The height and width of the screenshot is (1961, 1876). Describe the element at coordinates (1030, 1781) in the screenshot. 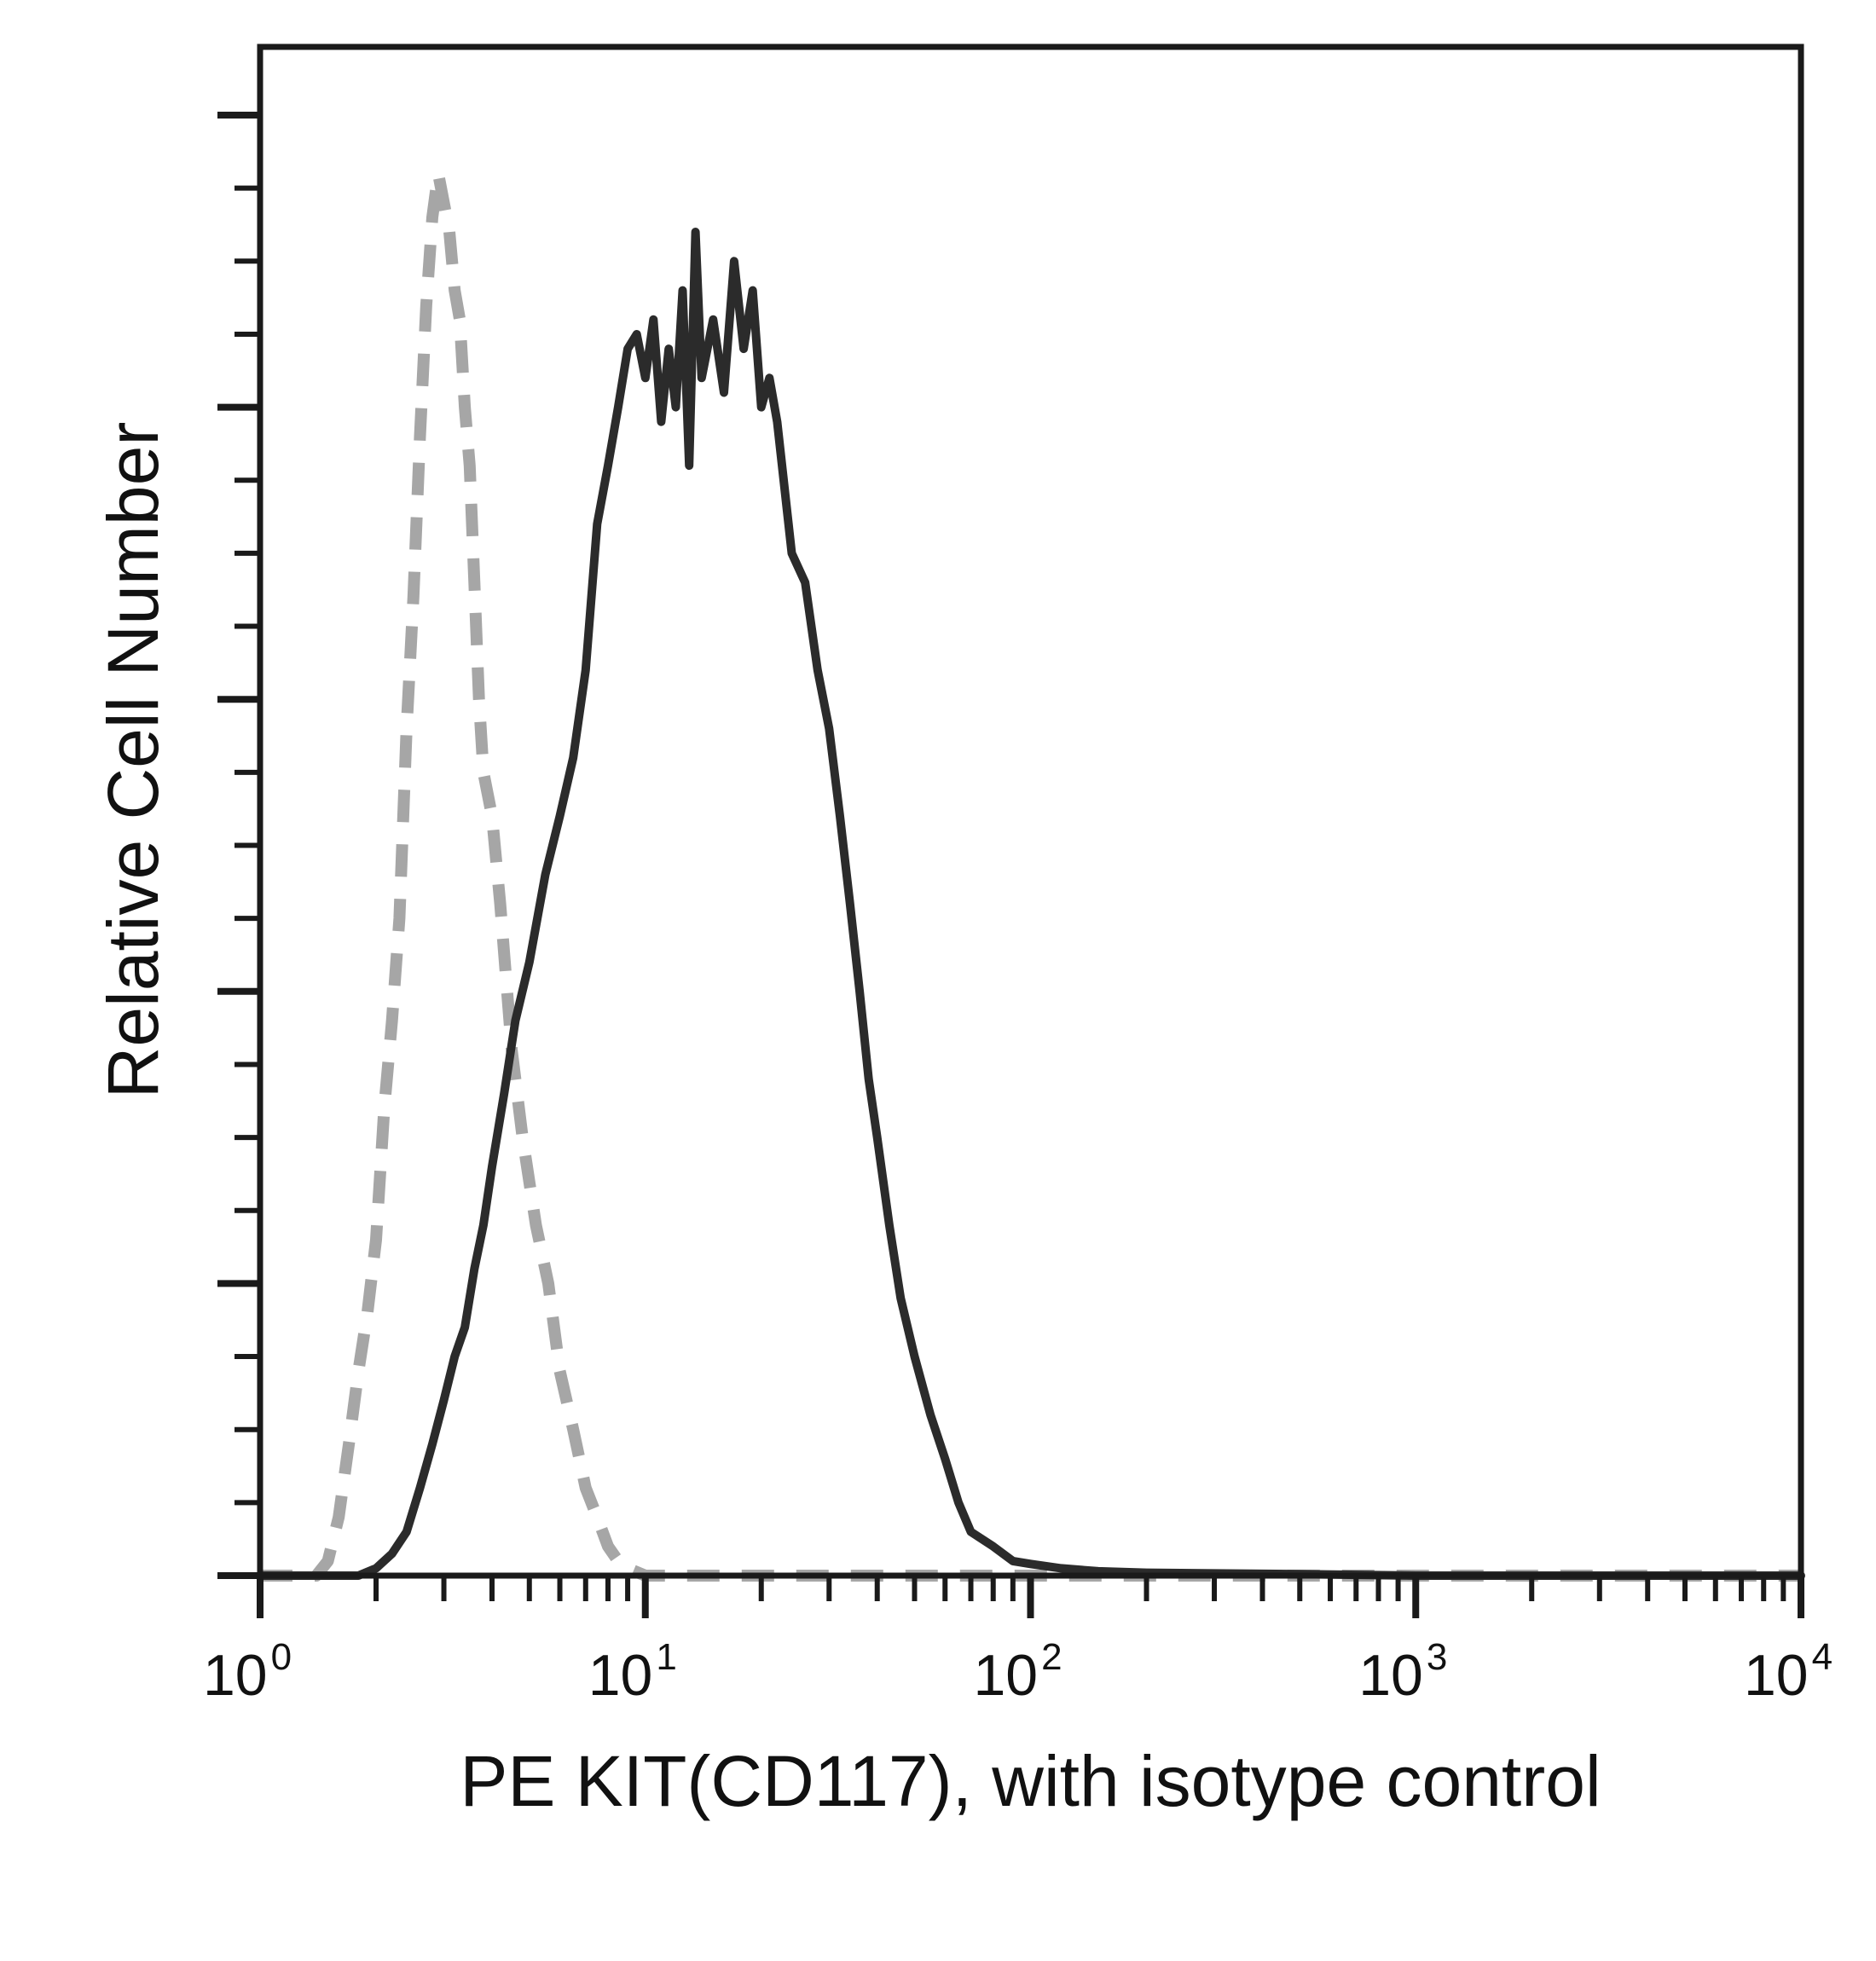

I see `x-axis-label: PE KIT(CD117), with isotype control` at that location.